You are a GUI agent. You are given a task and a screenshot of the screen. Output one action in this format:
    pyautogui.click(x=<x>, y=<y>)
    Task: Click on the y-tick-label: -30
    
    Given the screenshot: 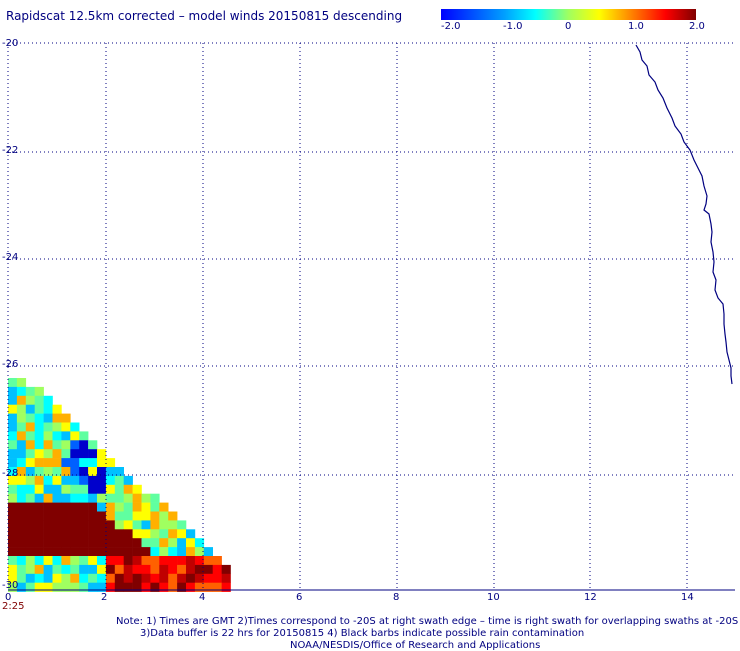 What is the action you would take?
    pyautogui.click(x=10, y=585)
    